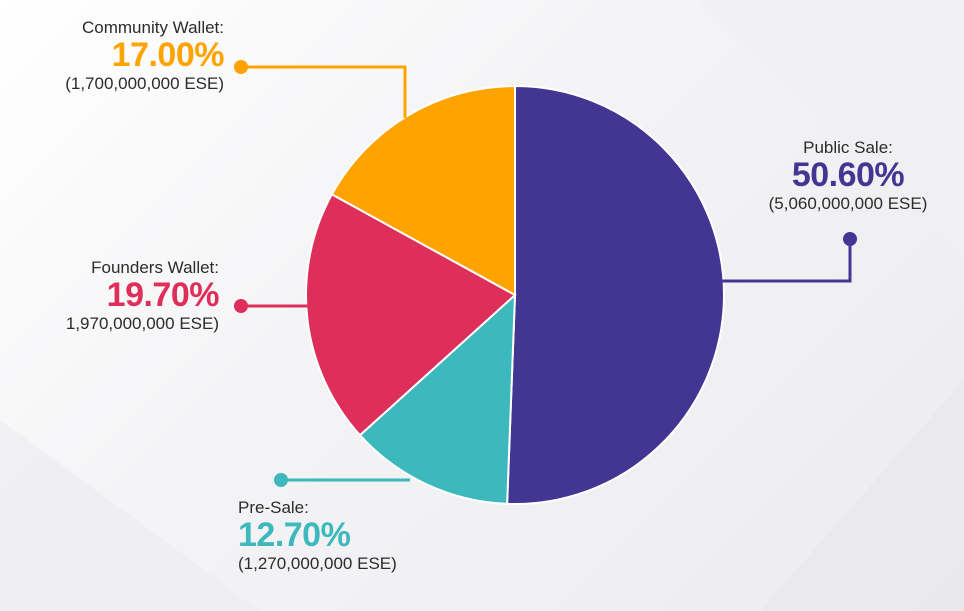 This screenshot has width=964, height=611. What do you see at coordinates (168, 55) in the screenshot?
I see `series-percent-community-wallet: 17.00%` at bounding box center [168, 55].